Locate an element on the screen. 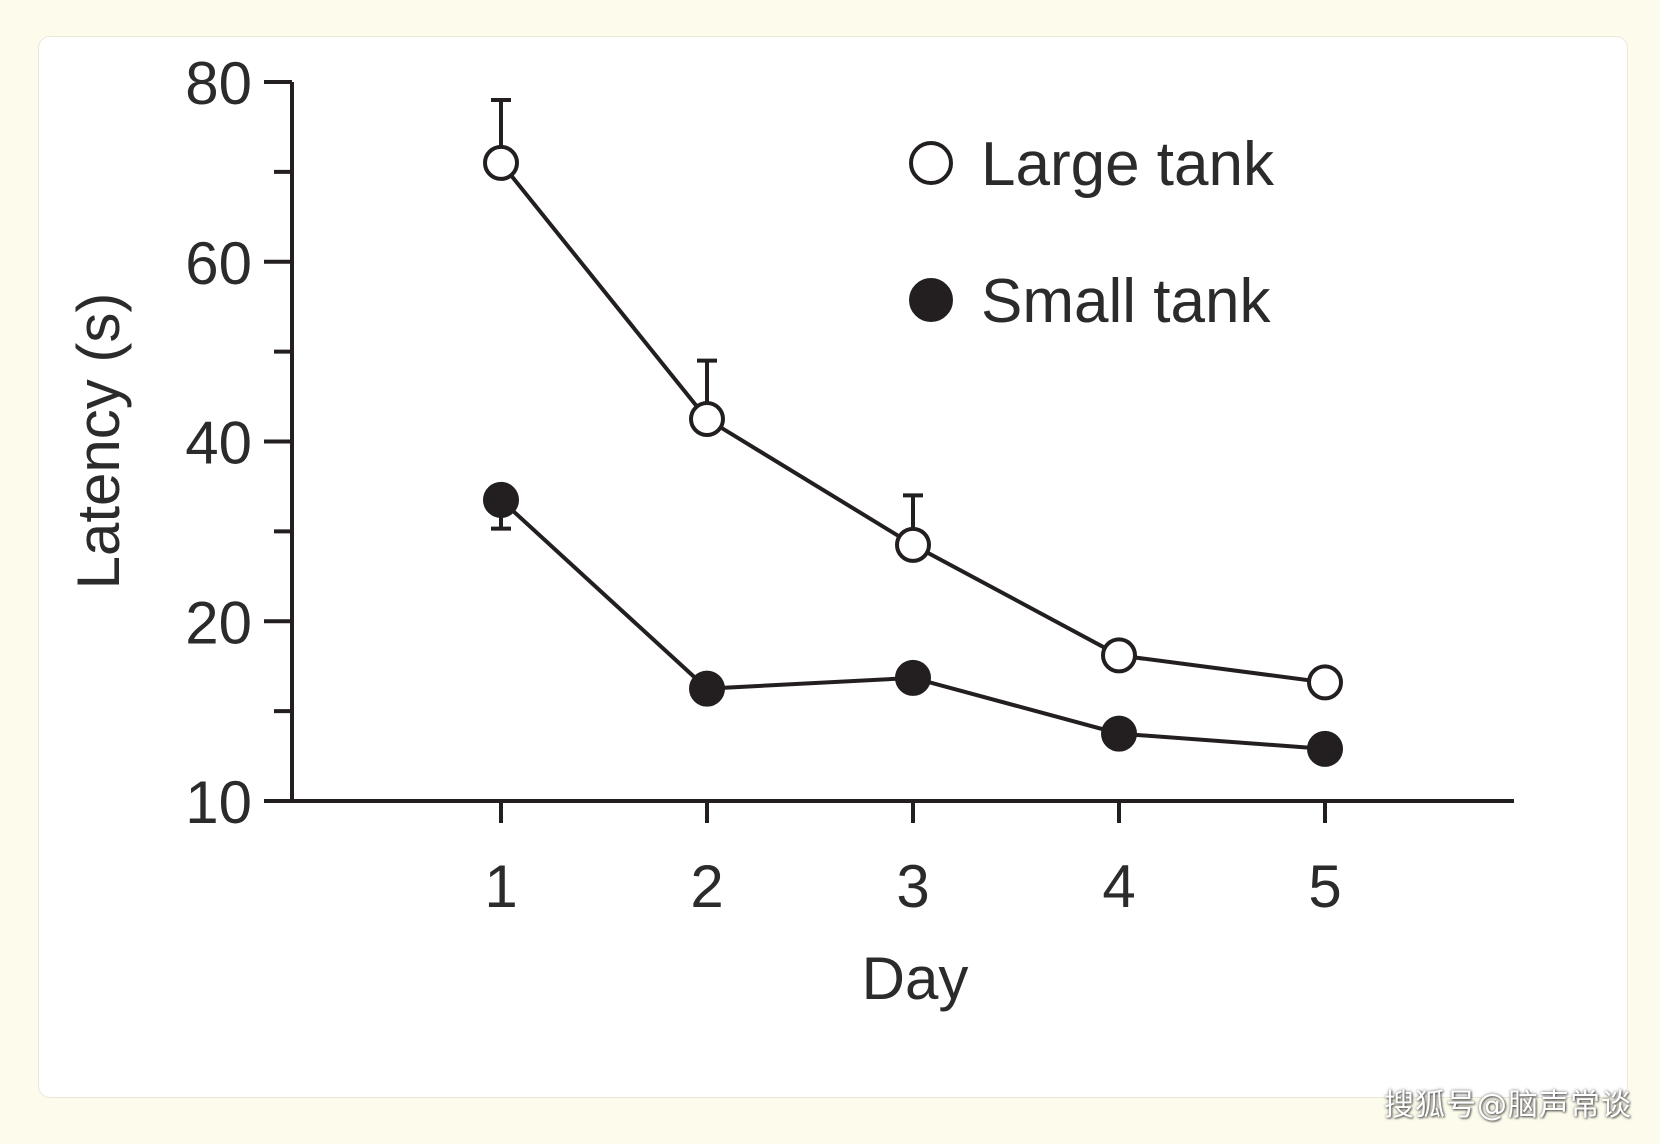  y-axis-title: Latency (s) is located at coordinates (98, 441).